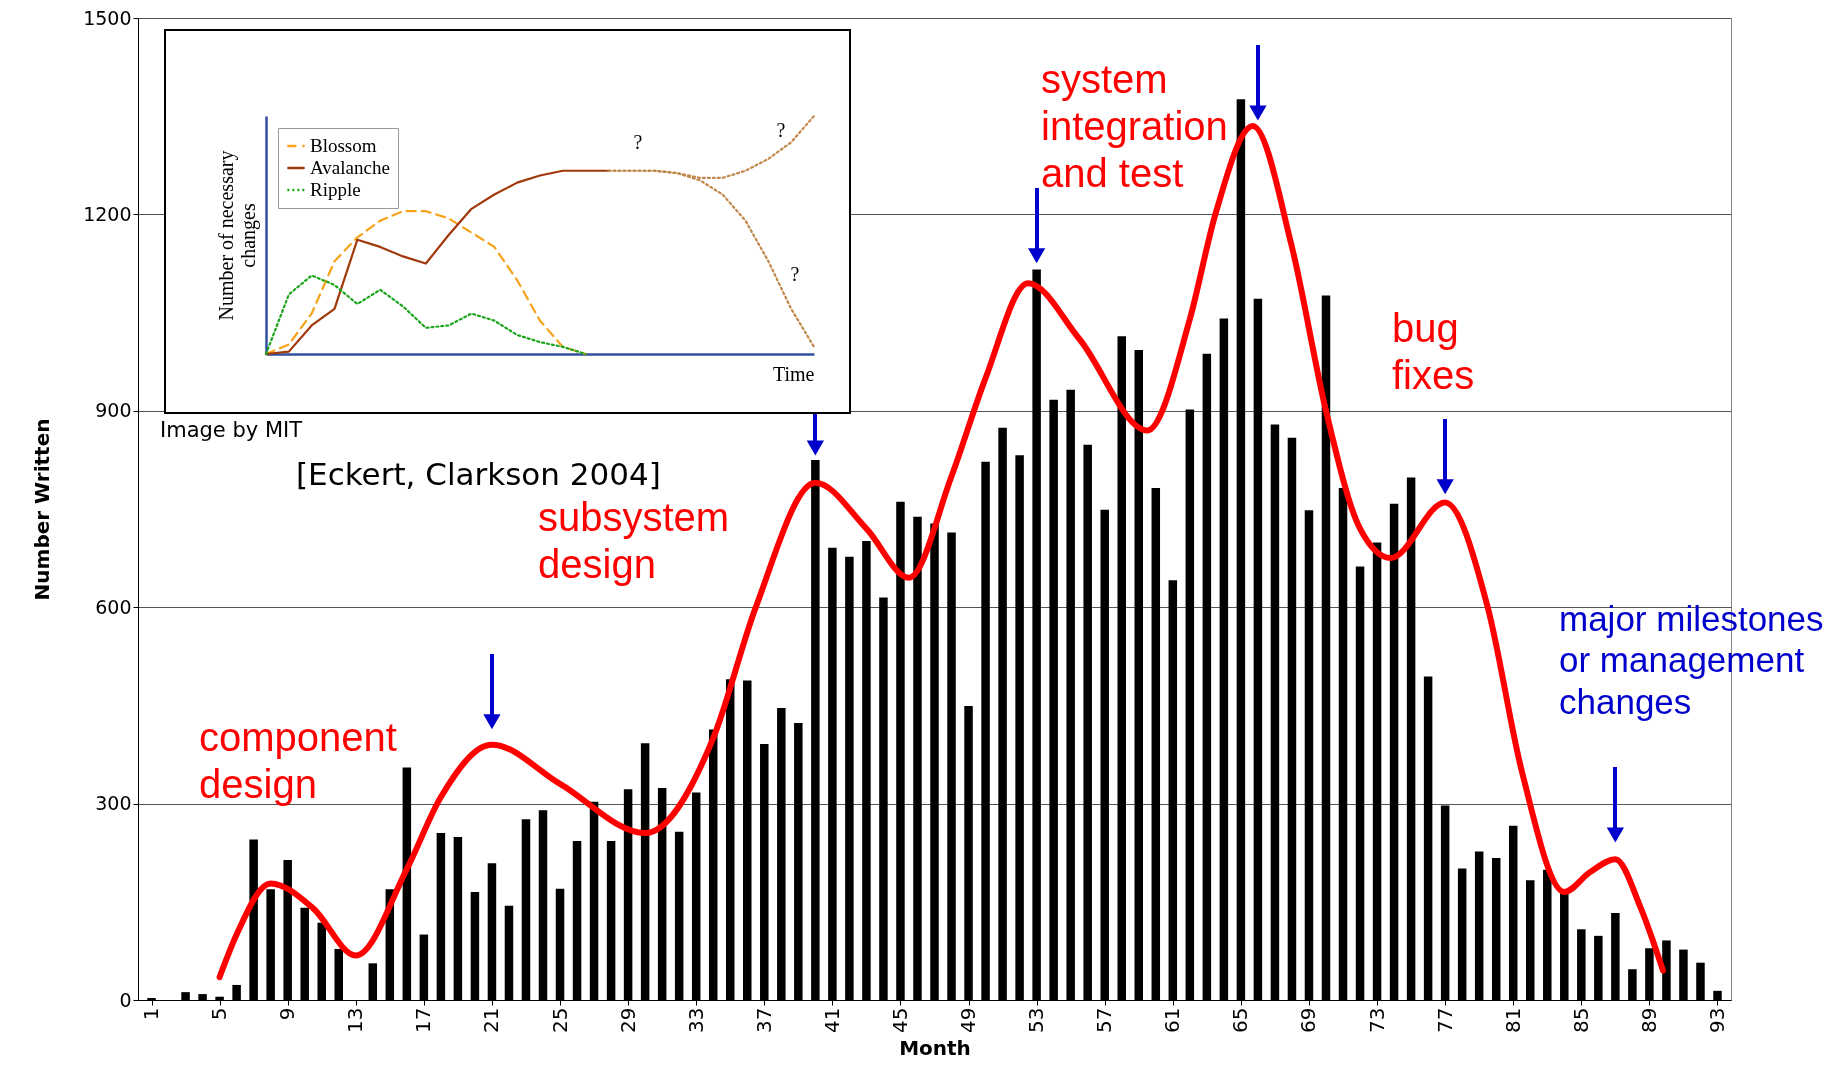 This screenshot has height=1079, width=1837. What do you see at coordinates (237, 235) in the screenshot?
I see `y-axis-title: Number of necessary changes` at bounding box center [237, 235].